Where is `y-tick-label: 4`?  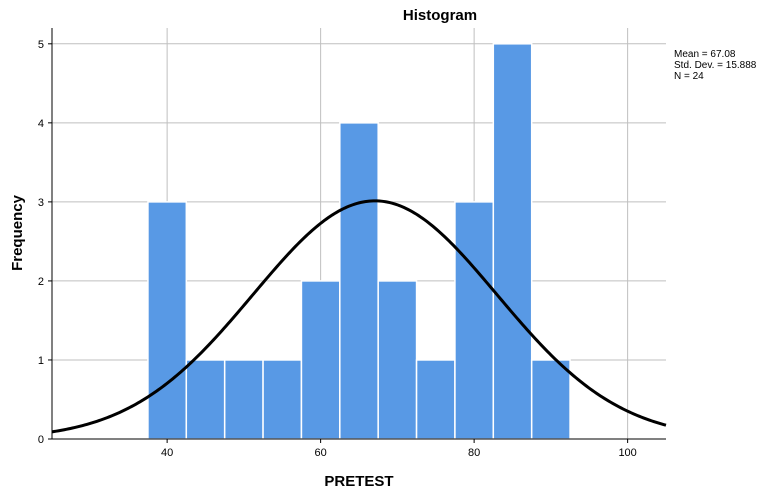 y-tick-label: 4 is located at coordinates (41, 124).